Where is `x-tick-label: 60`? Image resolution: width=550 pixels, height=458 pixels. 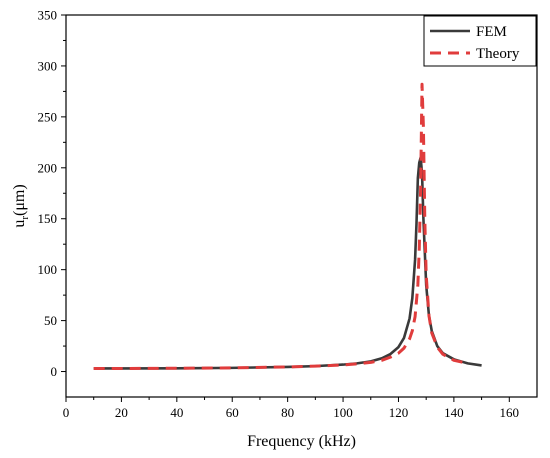 x-tick-label: 60 is located at coordinates (232, 412).